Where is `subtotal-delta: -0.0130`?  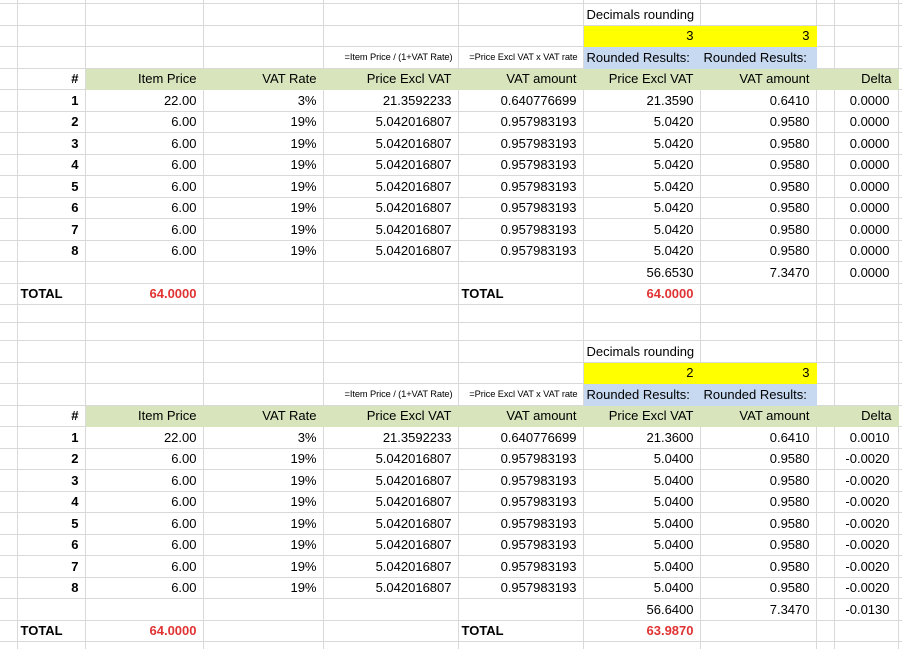
subtotal-delta: -0.0130 is located at coordinates (866, 610).